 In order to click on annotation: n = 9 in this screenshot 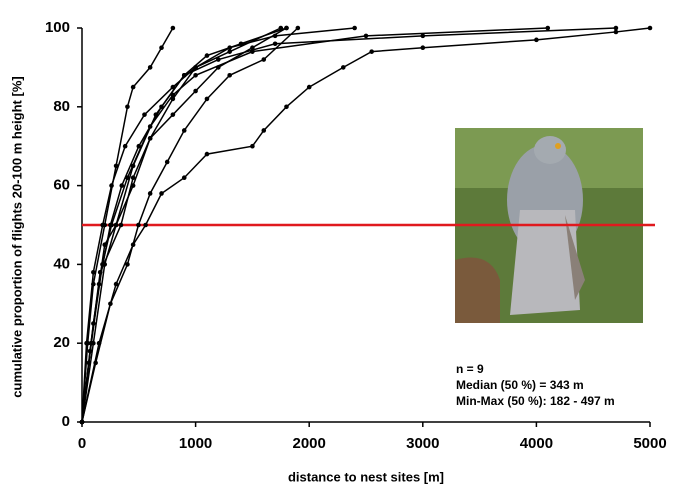, I will do `click(470, 369)`.